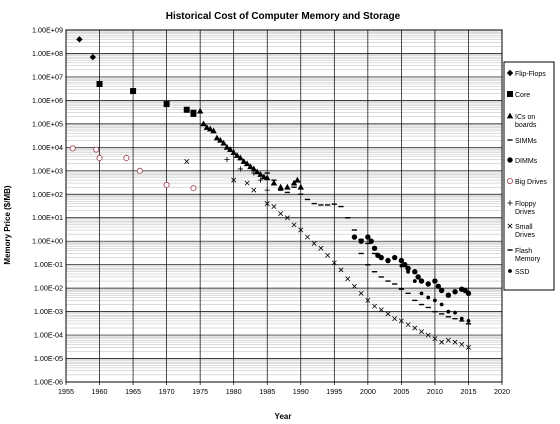  I want to click on x-tick-label: 1960, so click(100, 391).